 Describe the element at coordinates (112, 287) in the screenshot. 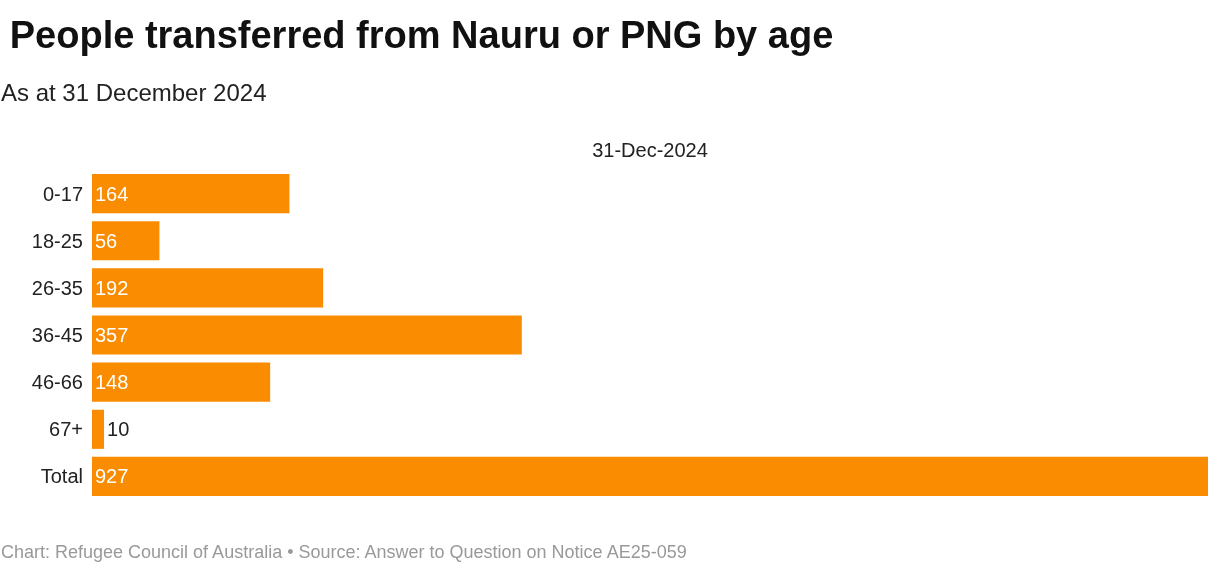

I see `data-label: 192` at that location.